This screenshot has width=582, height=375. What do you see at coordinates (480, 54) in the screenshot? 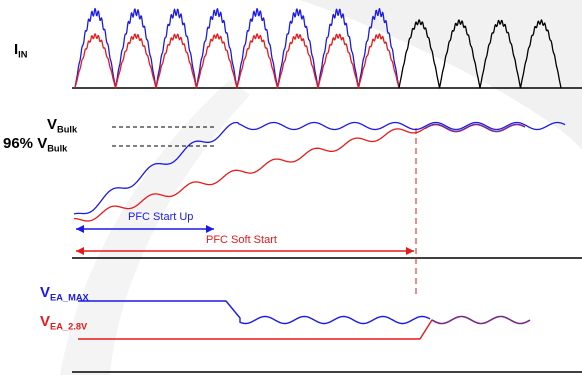
I see `iin-black-waveform` at bounding box center [480, 54].